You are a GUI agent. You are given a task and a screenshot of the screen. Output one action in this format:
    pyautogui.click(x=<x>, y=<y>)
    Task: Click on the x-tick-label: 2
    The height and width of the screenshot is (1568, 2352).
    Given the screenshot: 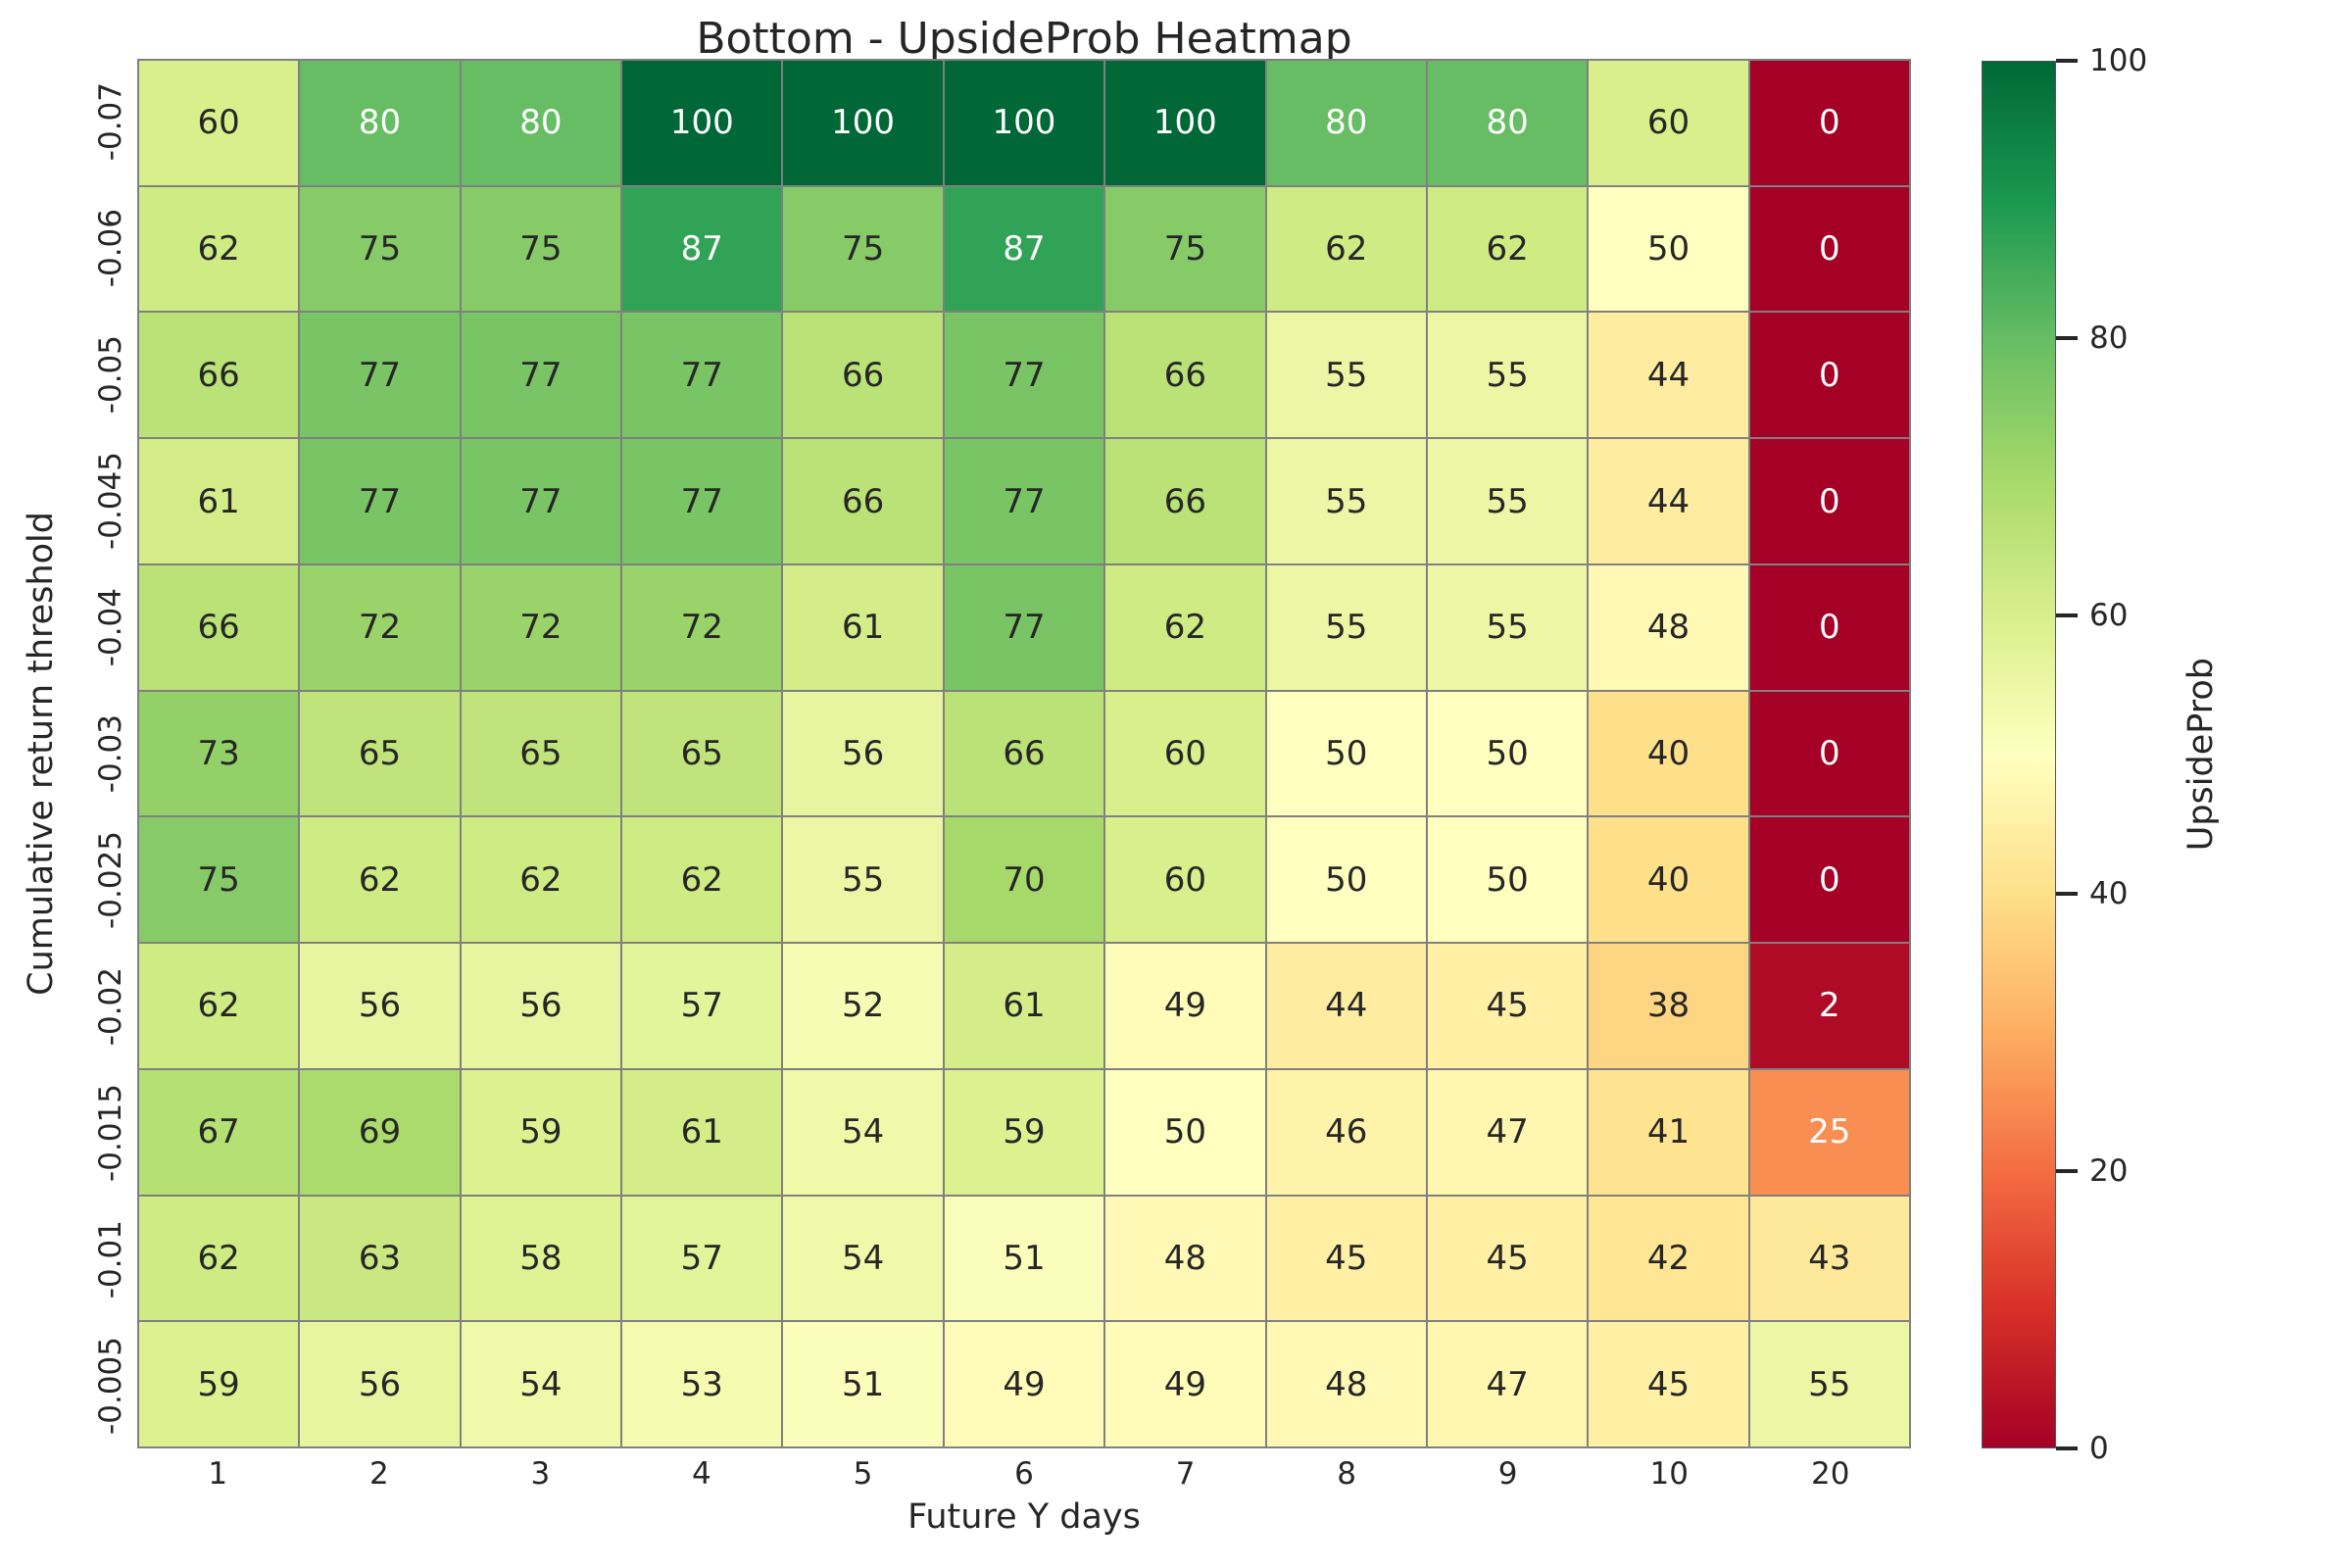 What is the action you would take?
    pyautogui.click(x=378, y=1474)
    